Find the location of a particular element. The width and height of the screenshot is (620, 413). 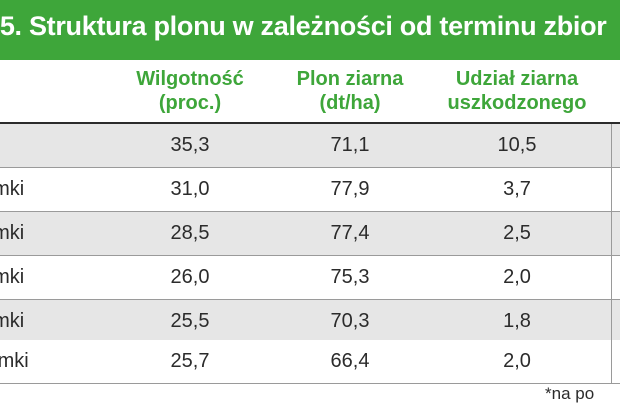

cell-moisture: 35,3 is located at coordinates (190, 145).